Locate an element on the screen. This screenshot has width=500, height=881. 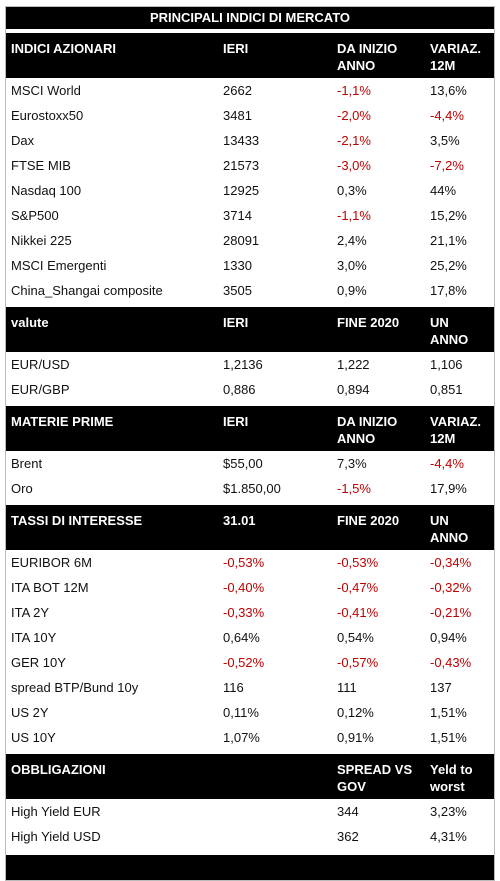
data-cell: 0,94% is located at coordinates (448, 637).